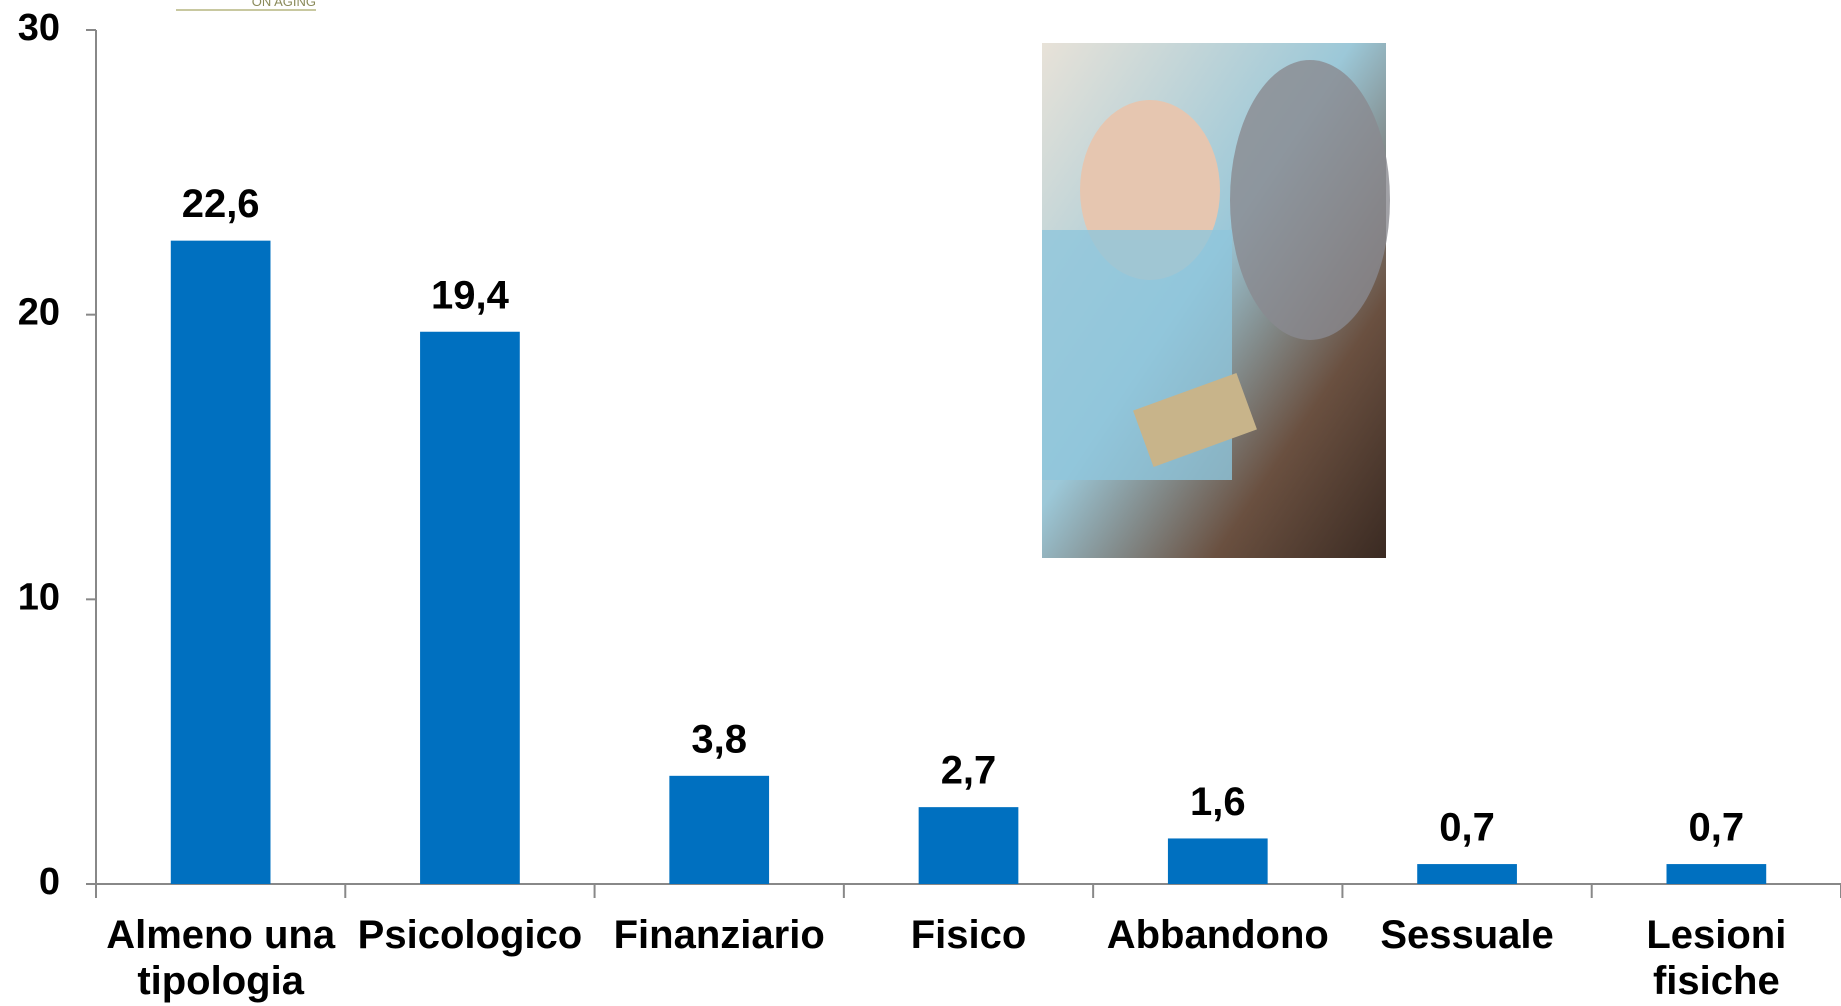  I want to click on x-tick-label: Psicologico, so click(470, 935).